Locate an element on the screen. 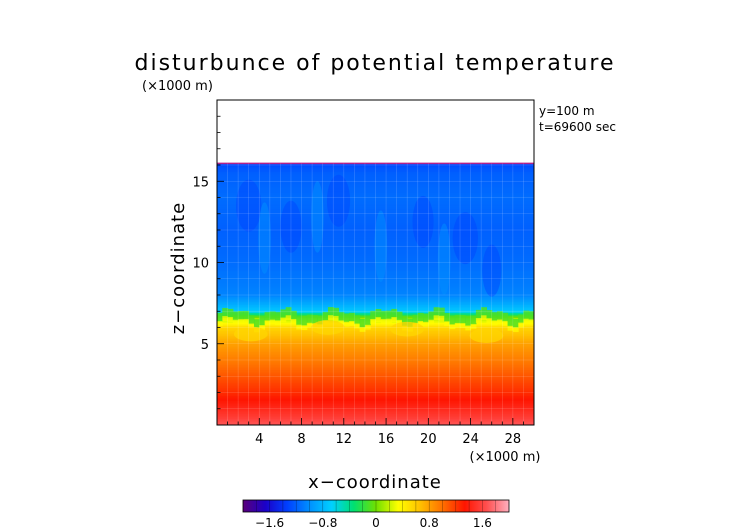 This screenshot has width=752, height=532. x-tick-label: 20 is located at coordinates (428, 439).